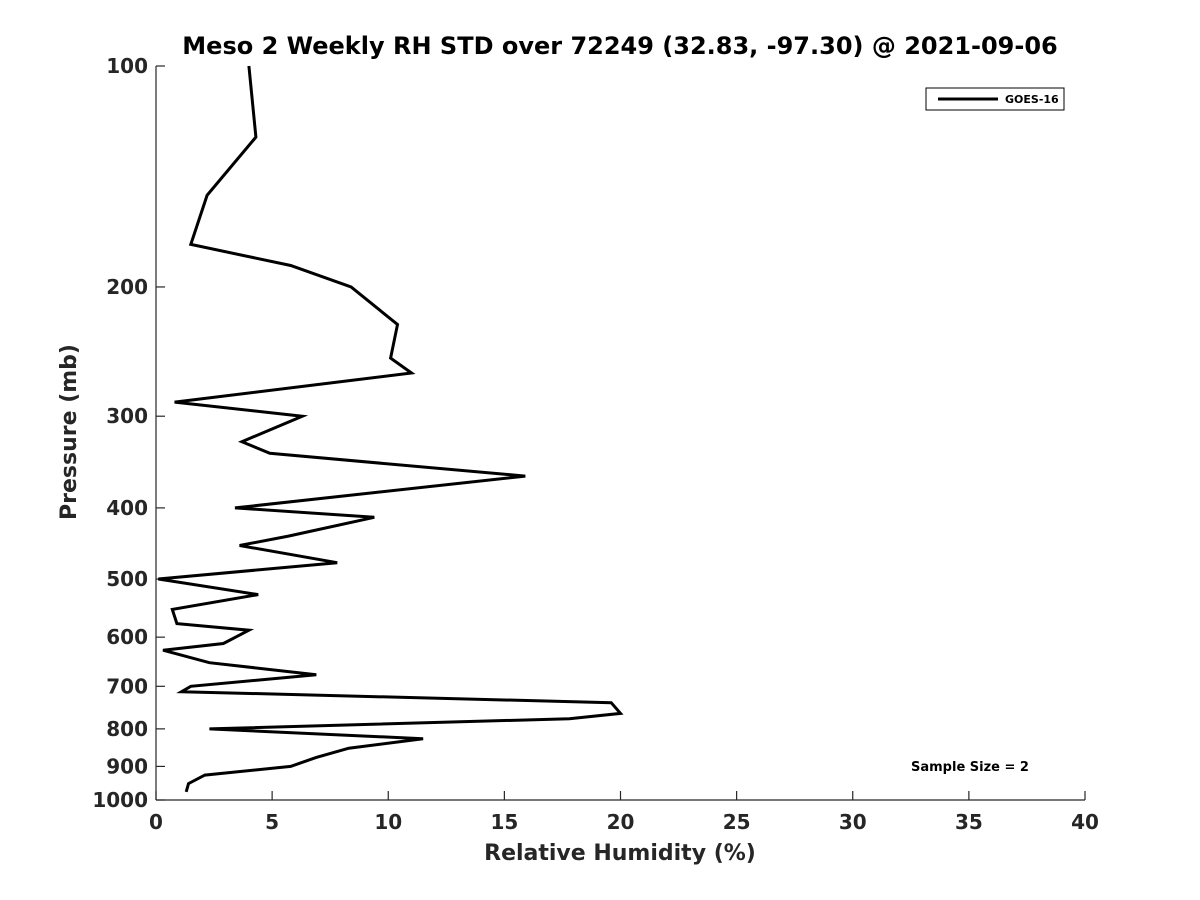 Image resolution: width=1200 pixels, height=900 pixels. Describe the element at coordinates (127, 637) in the screenshot. I see `y-tick-label-600: 600` at that location.